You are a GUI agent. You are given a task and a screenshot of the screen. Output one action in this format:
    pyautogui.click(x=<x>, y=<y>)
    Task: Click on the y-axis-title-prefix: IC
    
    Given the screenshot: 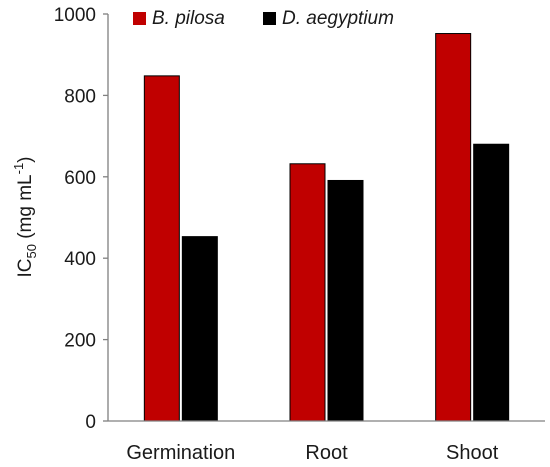 What is the action you would take?
    pyautogui.click(x=25, y=268)
    